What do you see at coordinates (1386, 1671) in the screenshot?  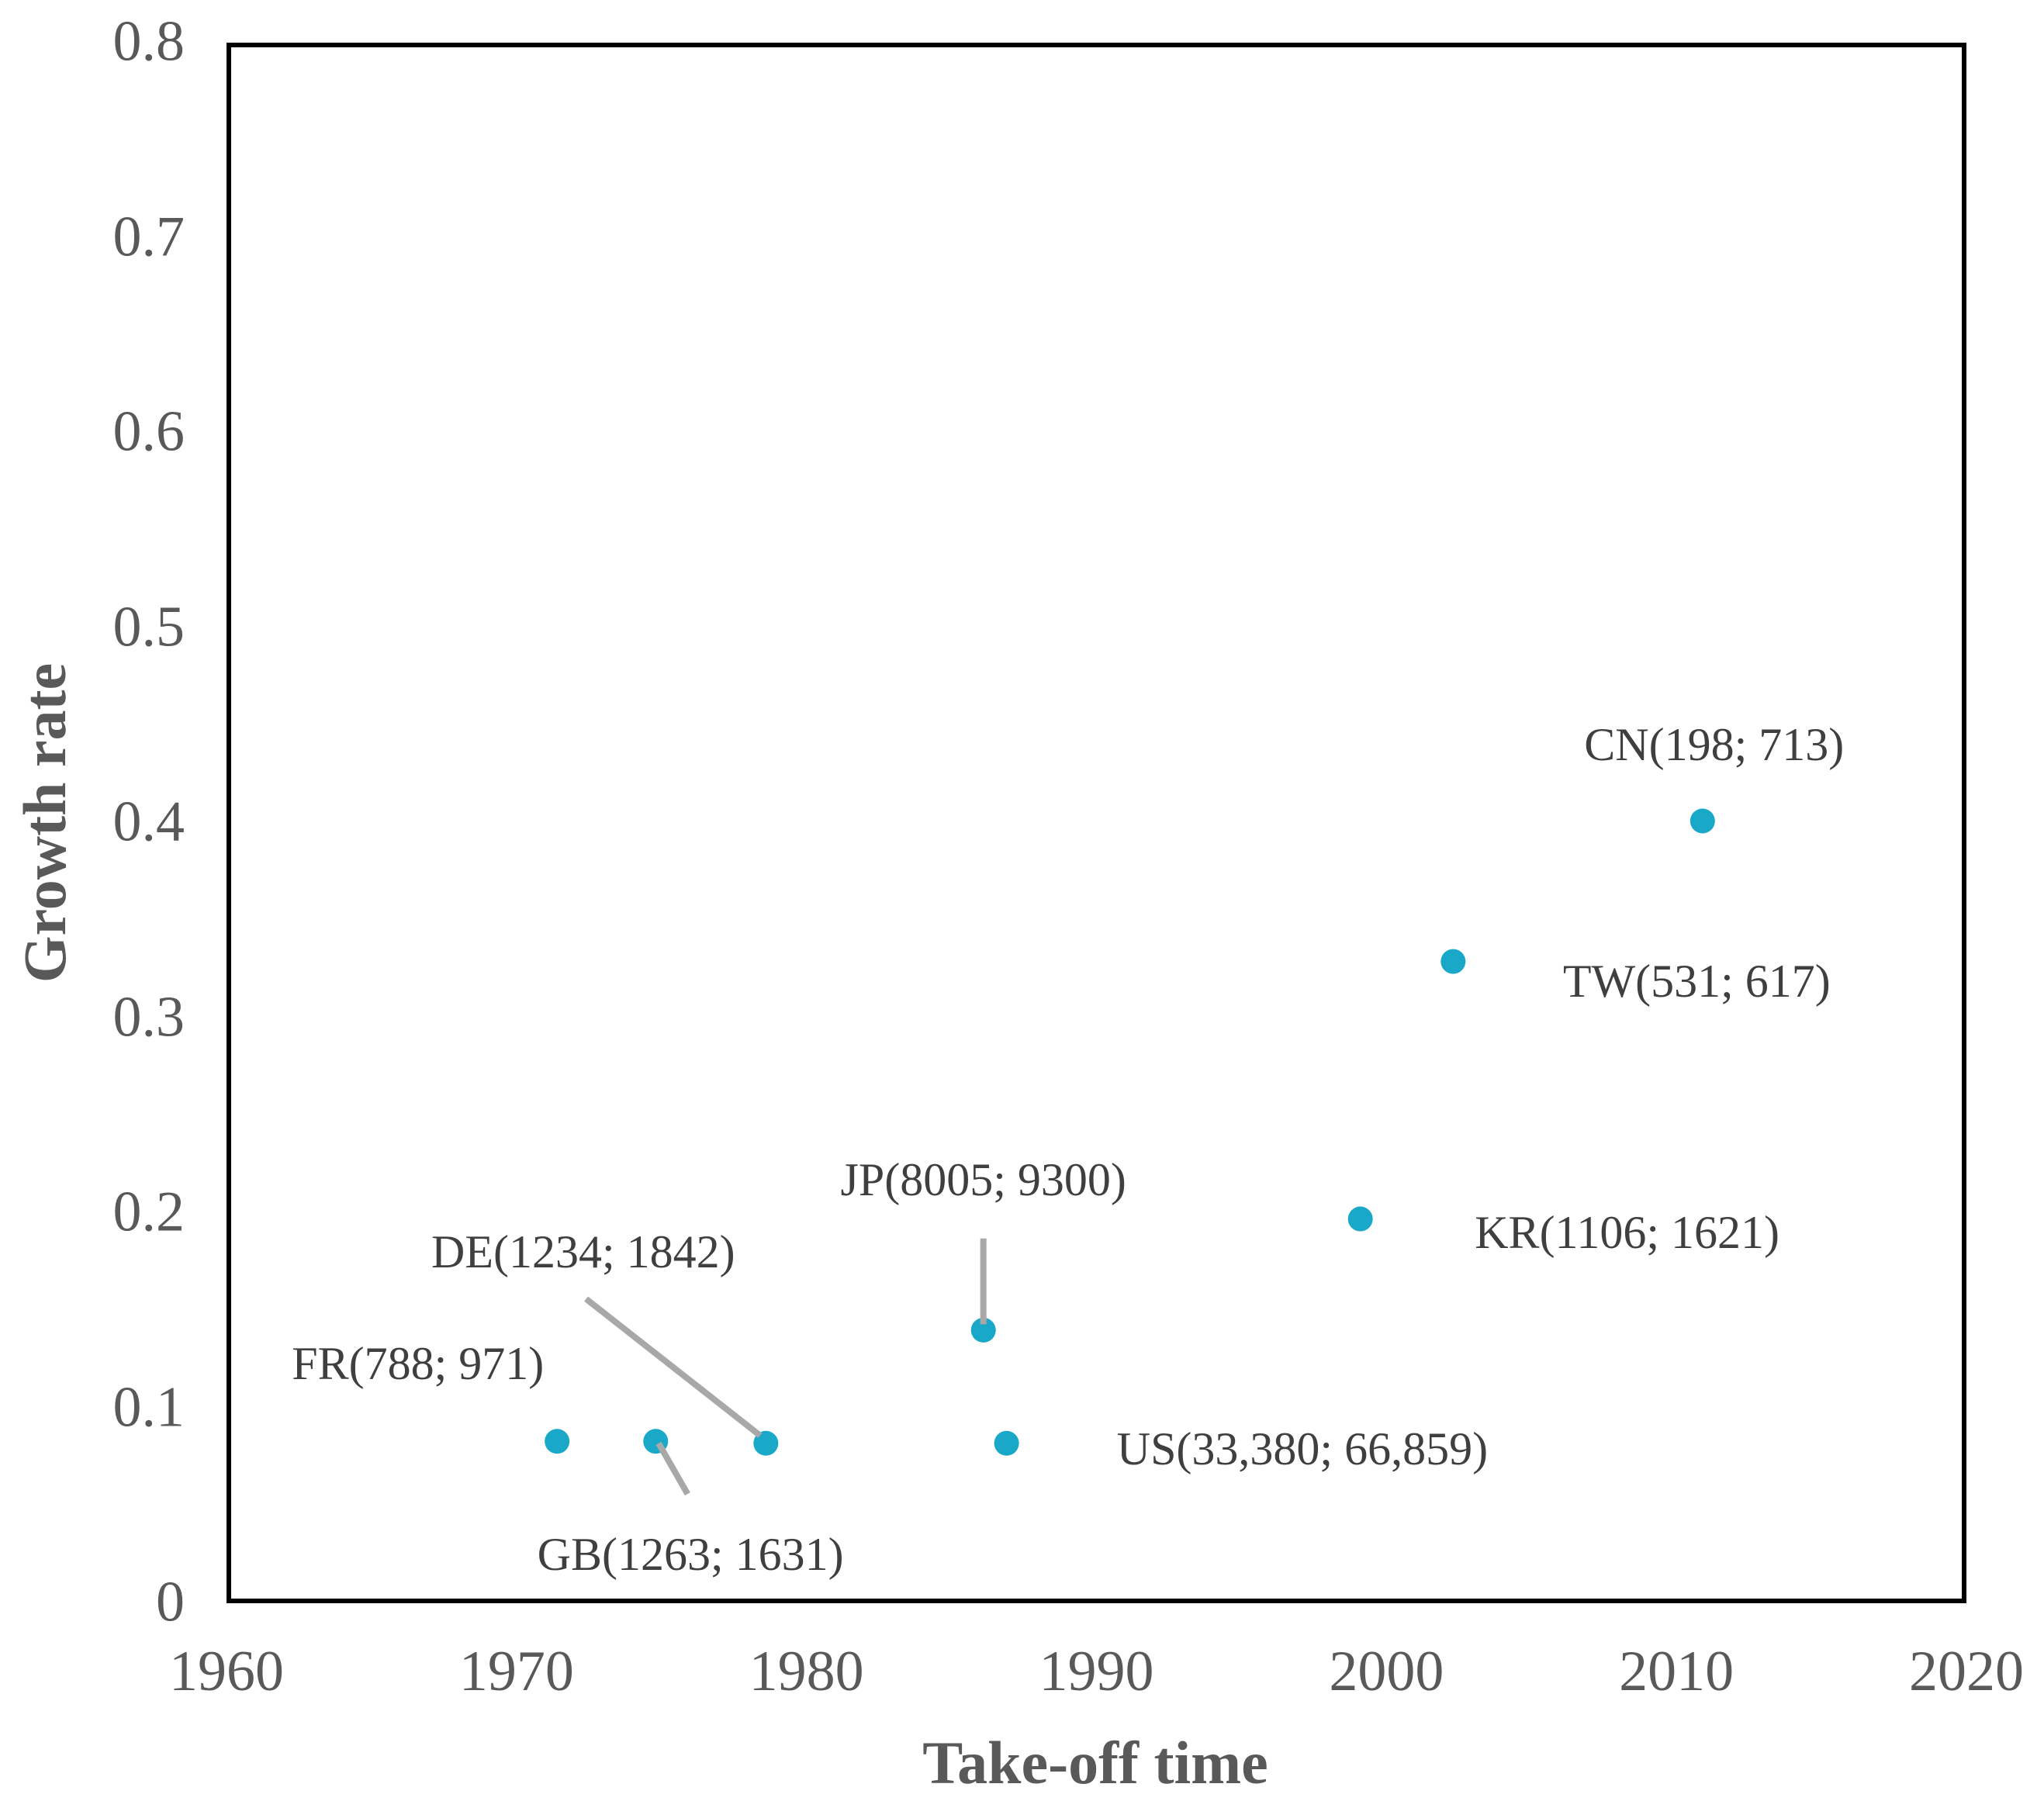 I see `x-tick-label-2000: 2000` at bounding box center [1386, 1671].